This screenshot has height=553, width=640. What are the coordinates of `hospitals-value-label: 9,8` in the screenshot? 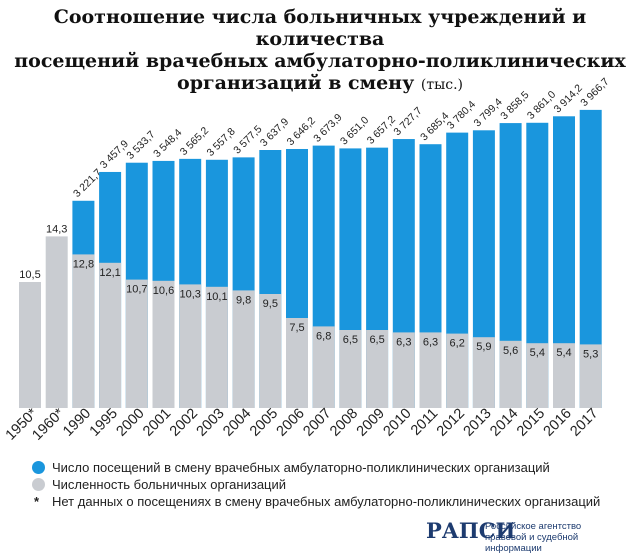 It's located at (243, 300).